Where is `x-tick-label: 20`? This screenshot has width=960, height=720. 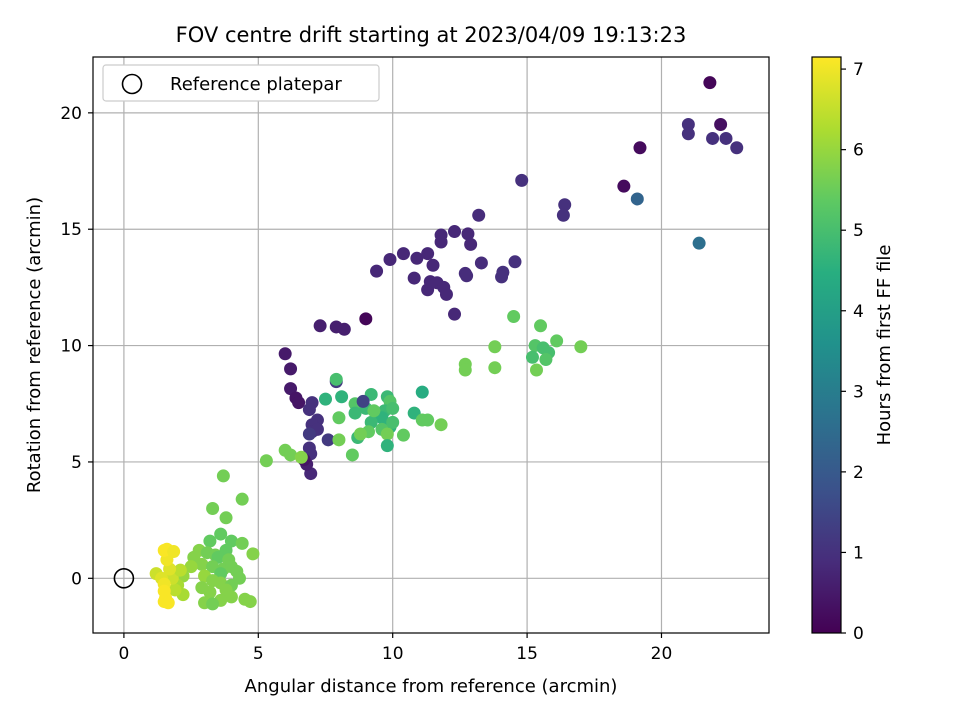 x-tick-label: 20 is located at coordinates (662, 654).